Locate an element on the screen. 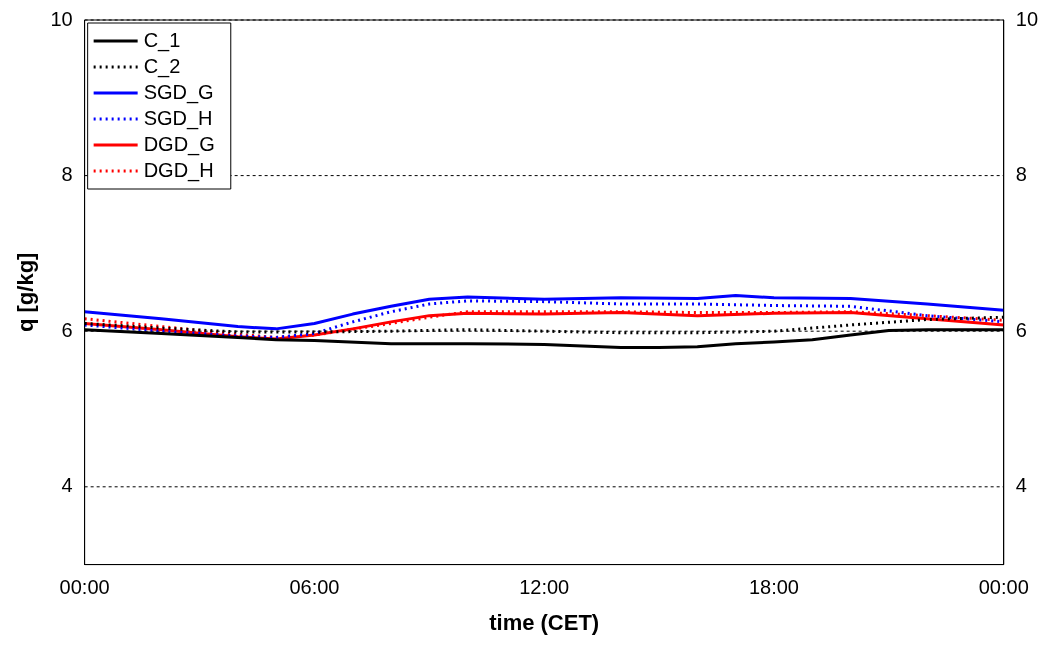 The image size is (1064, 646). y2-tick-label: 4 is located at coordinates (1021, 485).